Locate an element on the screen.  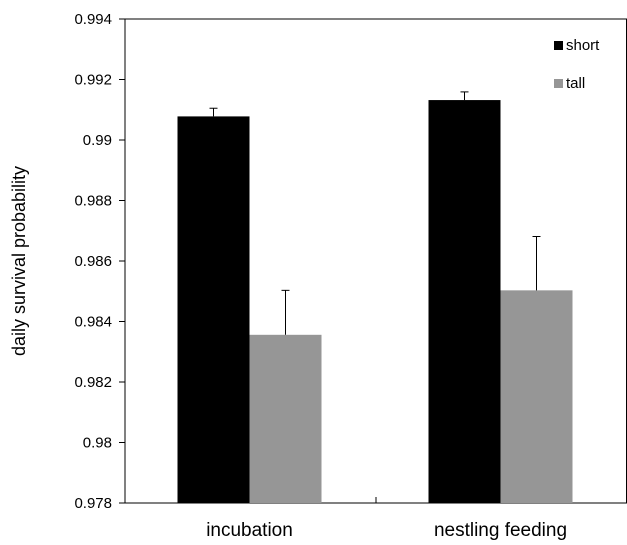
y-tick-label: 0.99 is located at coordinates (97, 140).